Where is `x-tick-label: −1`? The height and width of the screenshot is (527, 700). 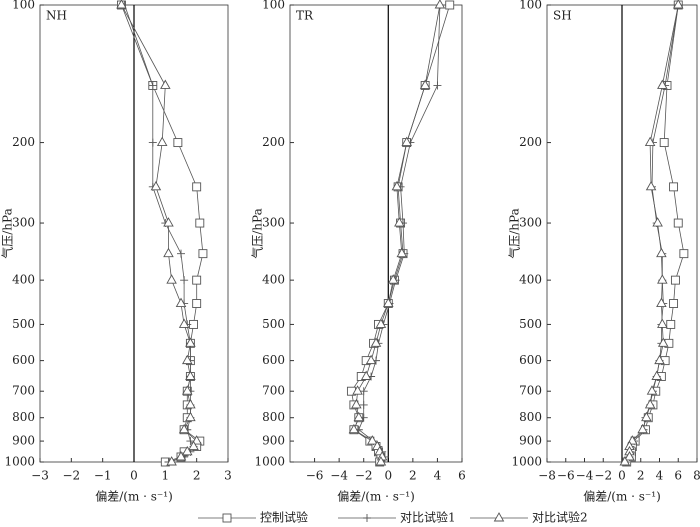 x-tick-label: −1 is located at coordinates (103, 476).